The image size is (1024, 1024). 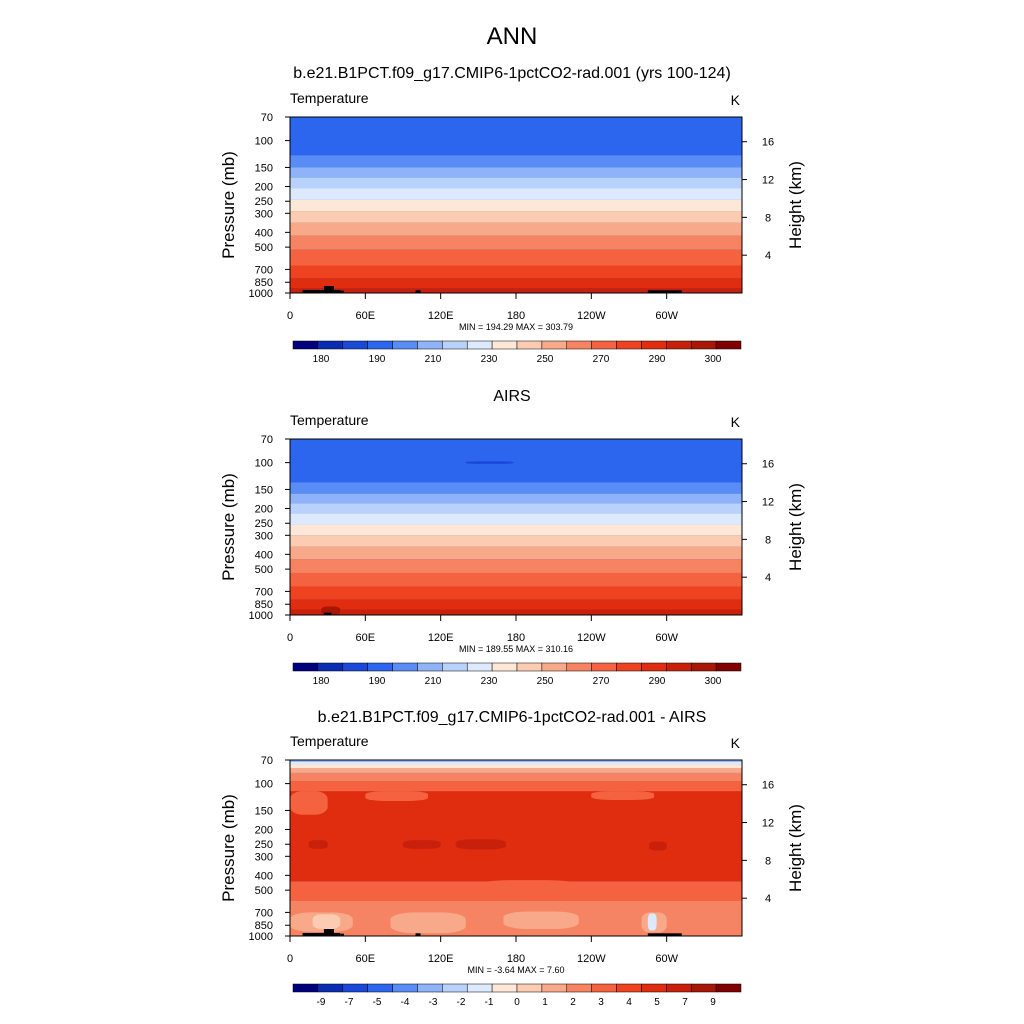 I want to click on min-max-stats: MIN = 194.29 MAX = 303.79, so click(x=516, y=327).